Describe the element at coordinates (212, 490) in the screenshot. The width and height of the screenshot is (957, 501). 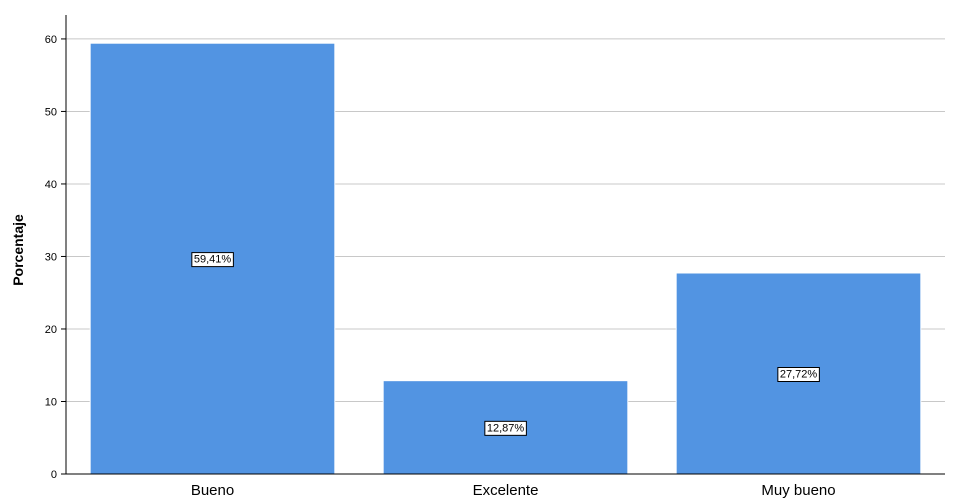
I see `x-tick-label: Bueno` at that location.